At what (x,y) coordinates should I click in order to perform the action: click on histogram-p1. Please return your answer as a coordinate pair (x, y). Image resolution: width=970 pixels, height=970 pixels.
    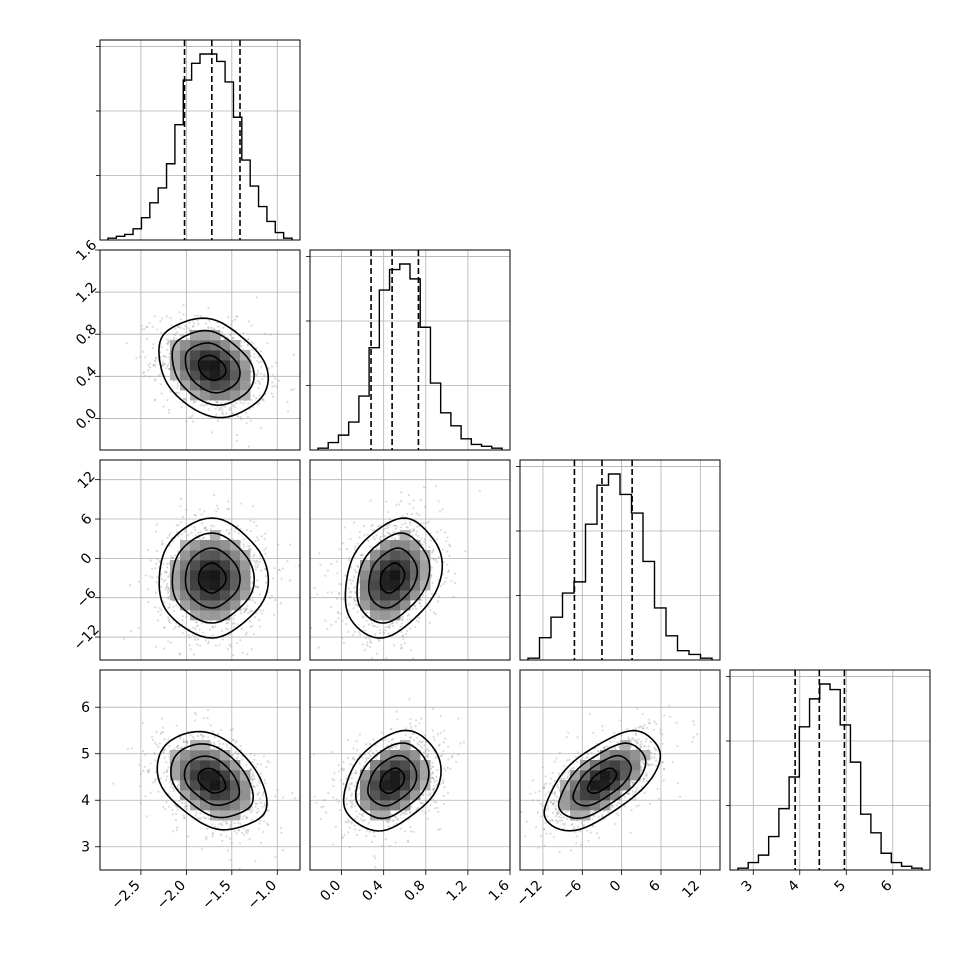
    Looking at the image, I should click on (410, 356).